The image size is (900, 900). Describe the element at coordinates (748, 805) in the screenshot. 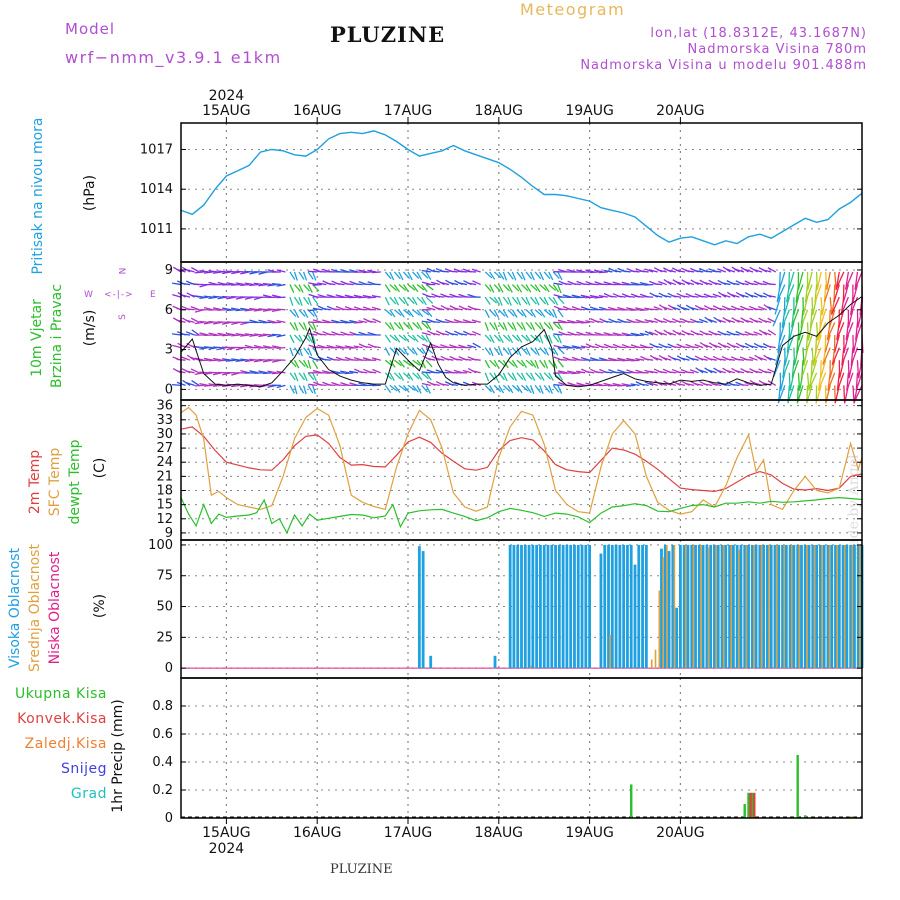

I see `precip-bar` at that location.